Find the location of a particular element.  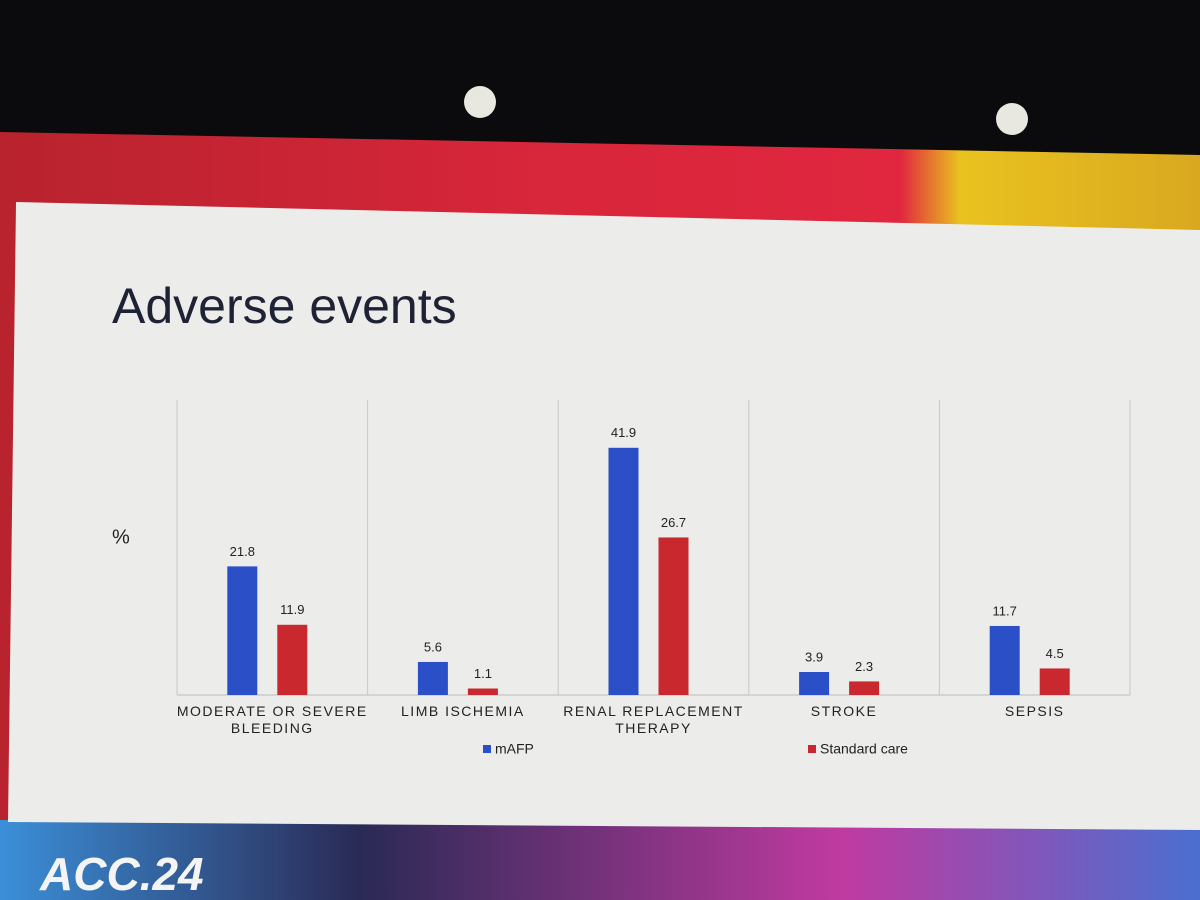

legend-label: Standard care is located at coordinates (864, 749).